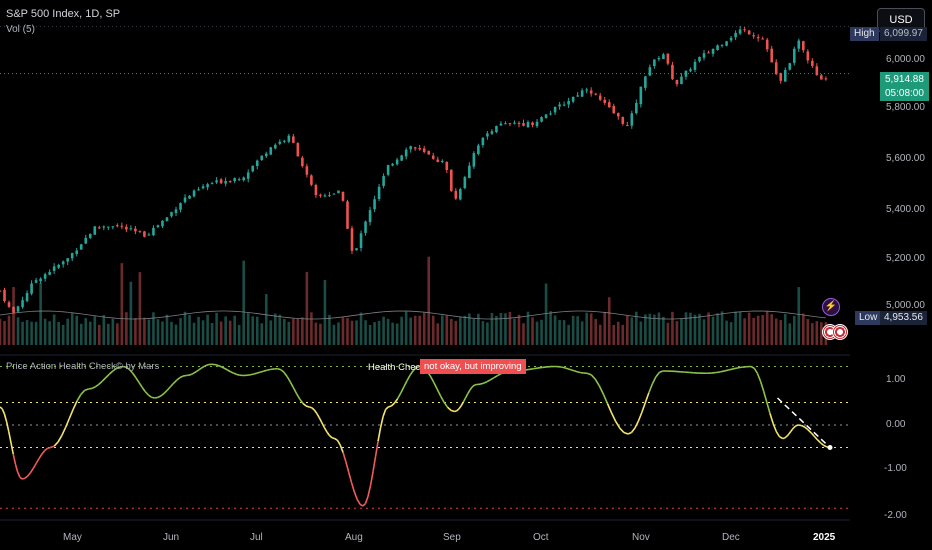 The height and width of the screenshot is (550, 932). What do you see at coordinates (63, 14) in the screenshot?
I see `symbol-title: S&P 500 Index, 1D, SP` at bounding box center [63, 14].